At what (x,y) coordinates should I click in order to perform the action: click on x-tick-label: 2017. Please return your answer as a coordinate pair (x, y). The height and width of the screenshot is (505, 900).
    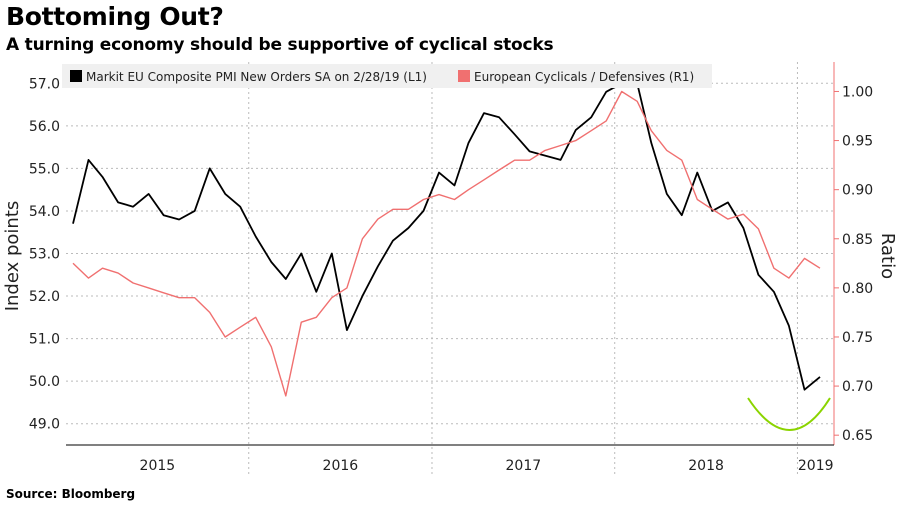
    Looking at the image, I should click on (524, 466).